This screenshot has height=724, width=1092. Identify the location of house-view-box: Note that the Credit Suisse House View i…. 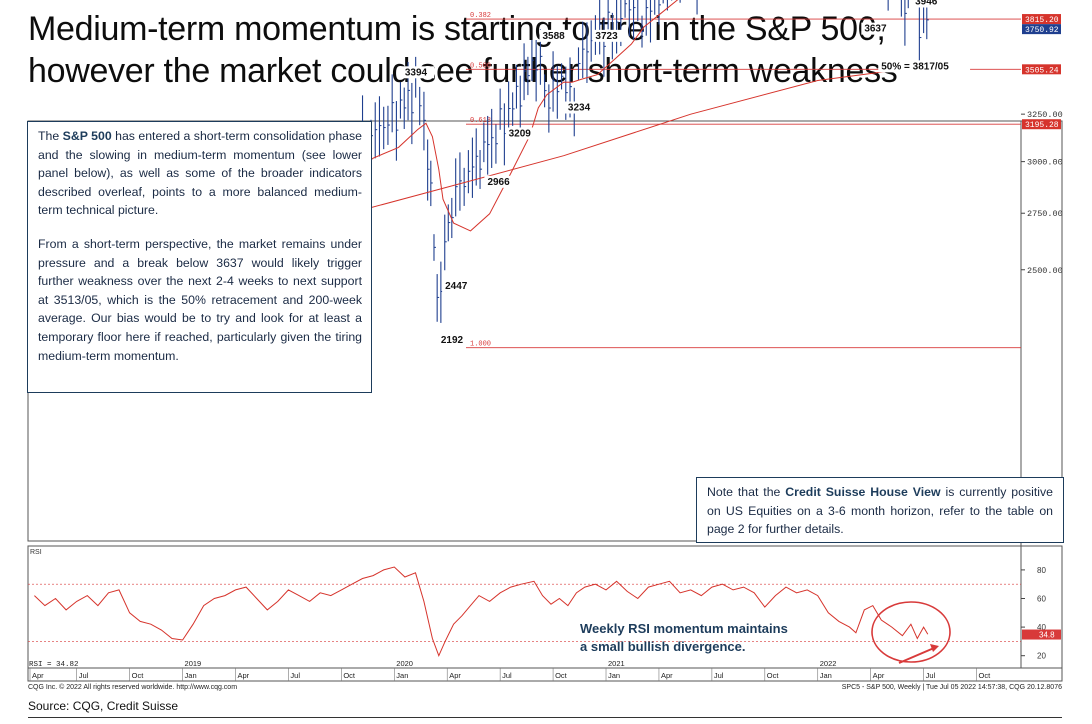
(880, 510).